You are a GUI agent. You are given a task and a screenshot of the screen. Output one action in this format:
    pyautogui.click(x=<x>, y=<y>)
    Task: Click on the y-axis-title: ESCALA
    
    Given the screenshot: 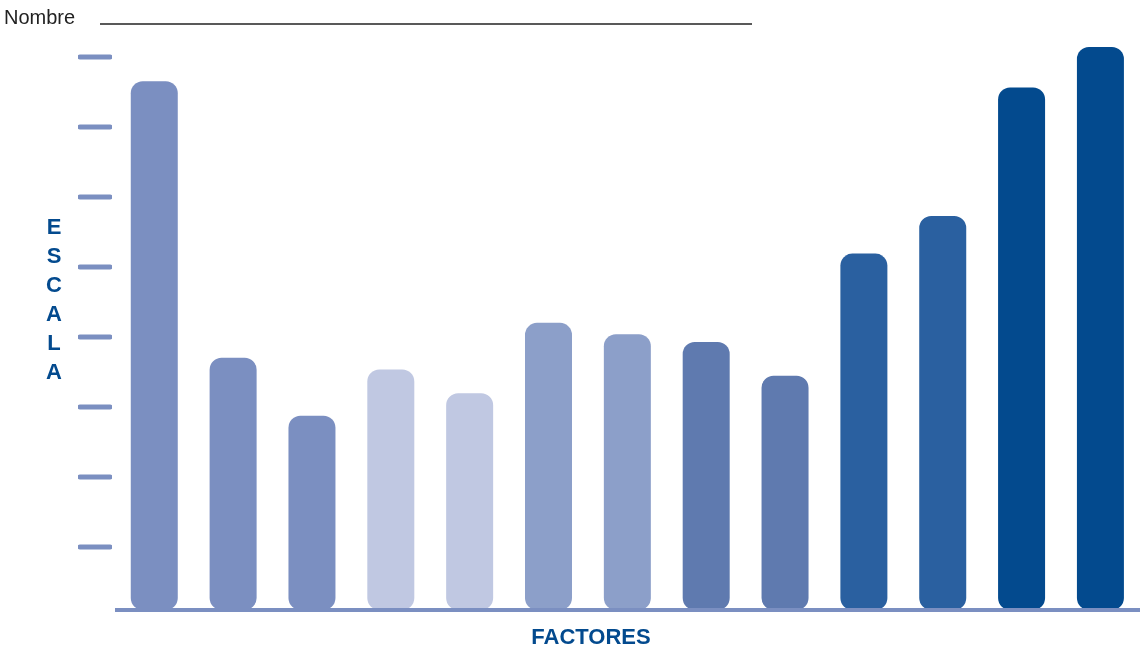 What is the action you would take?
    pyautogui.click(x=54, y=299)
    